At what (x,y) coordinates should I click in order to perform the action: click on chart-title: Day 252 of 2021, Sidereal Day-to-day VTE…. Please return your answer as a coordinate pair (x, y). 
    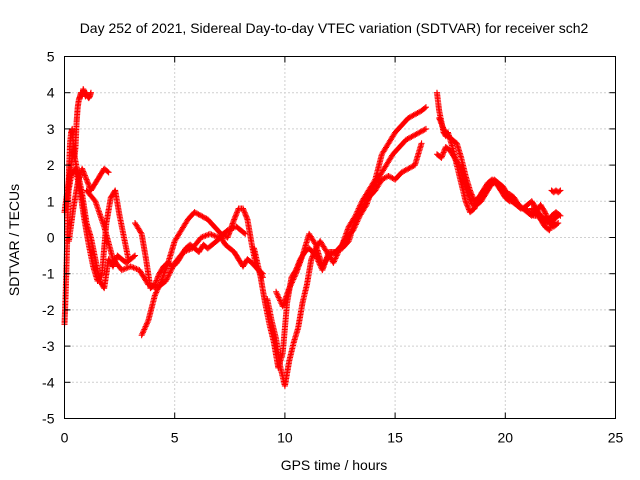
    Looking at the image, I should click on (334, 28).